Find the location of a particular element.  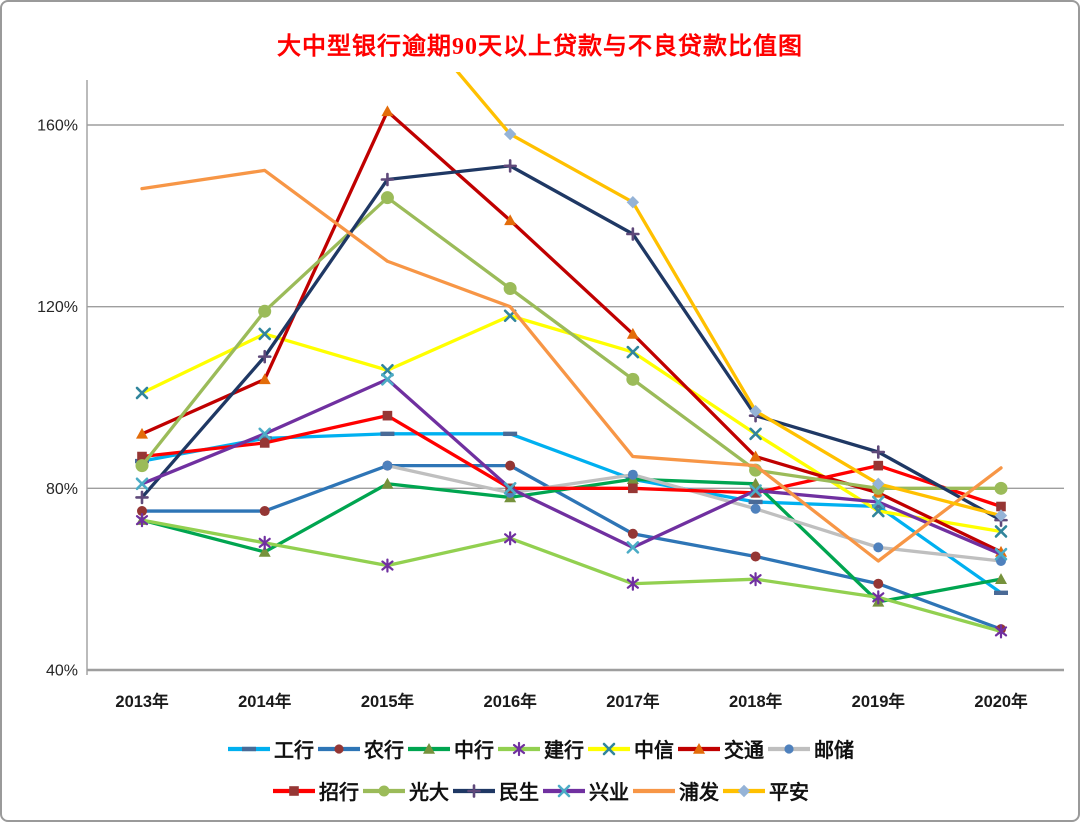

legend-item-ceb: 光大 is located at coordinates (405, 790).